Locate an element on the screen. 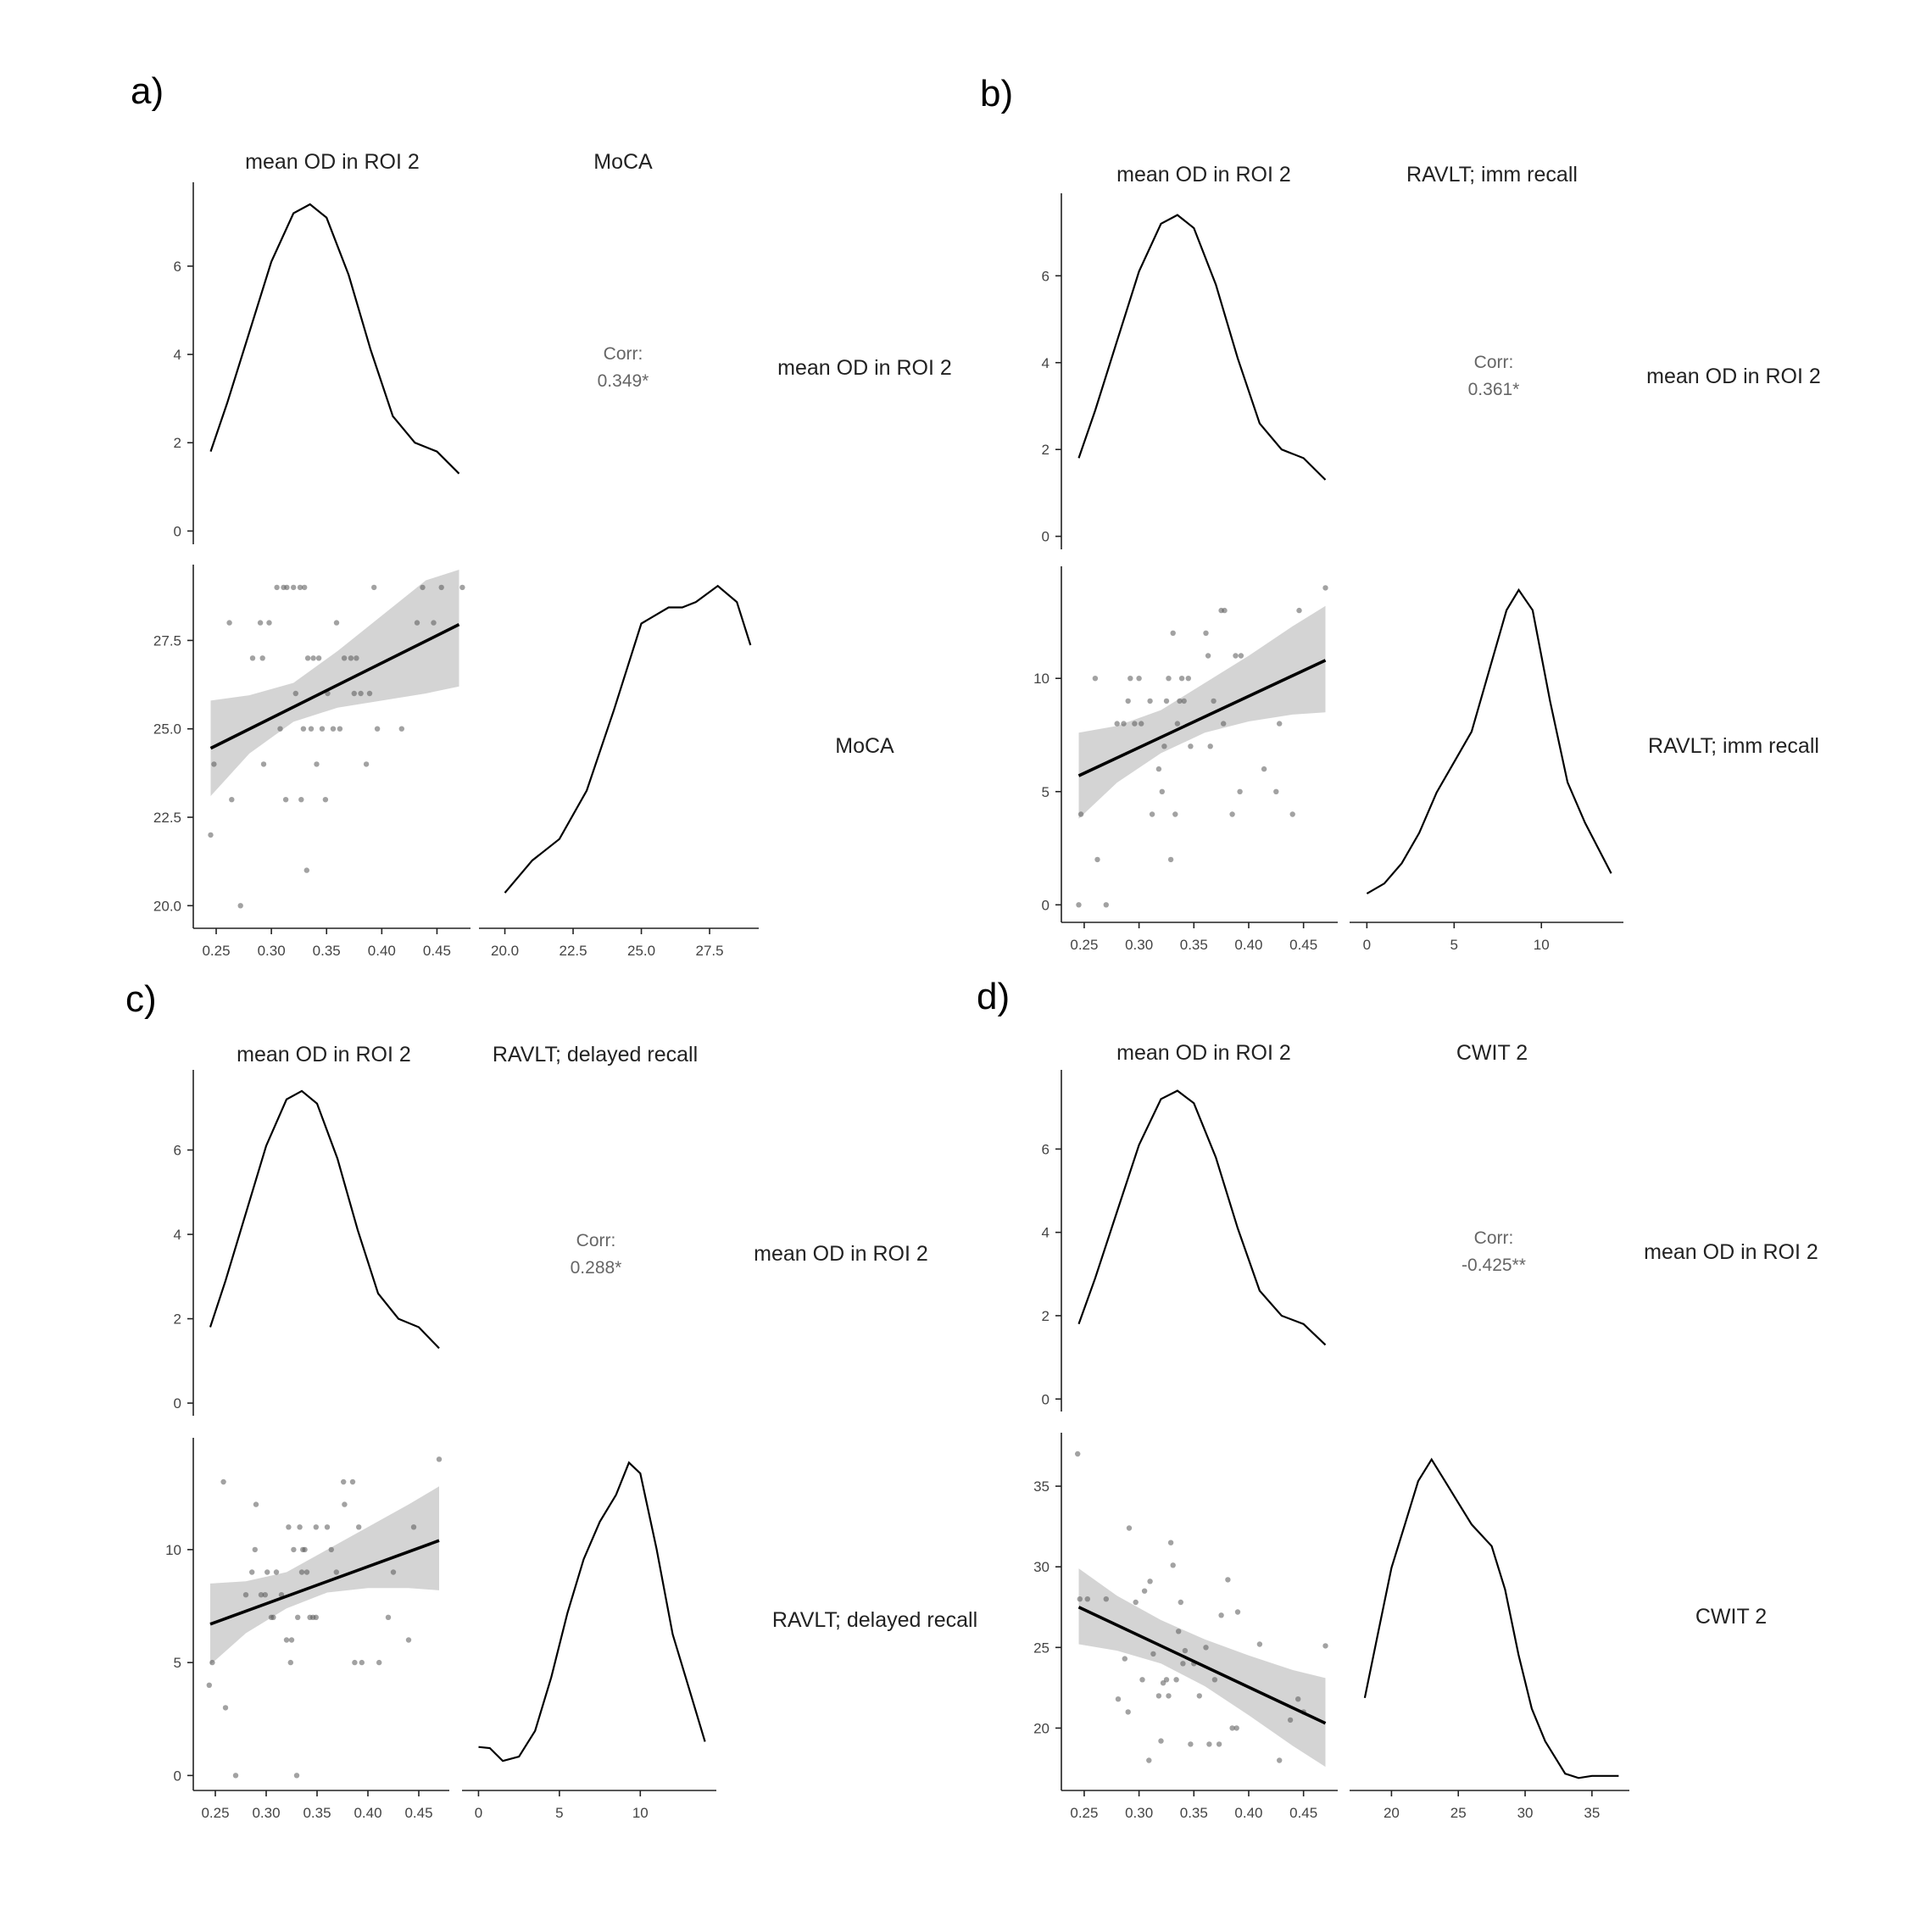  var-density-curve is located at coordinates (1489, 741).